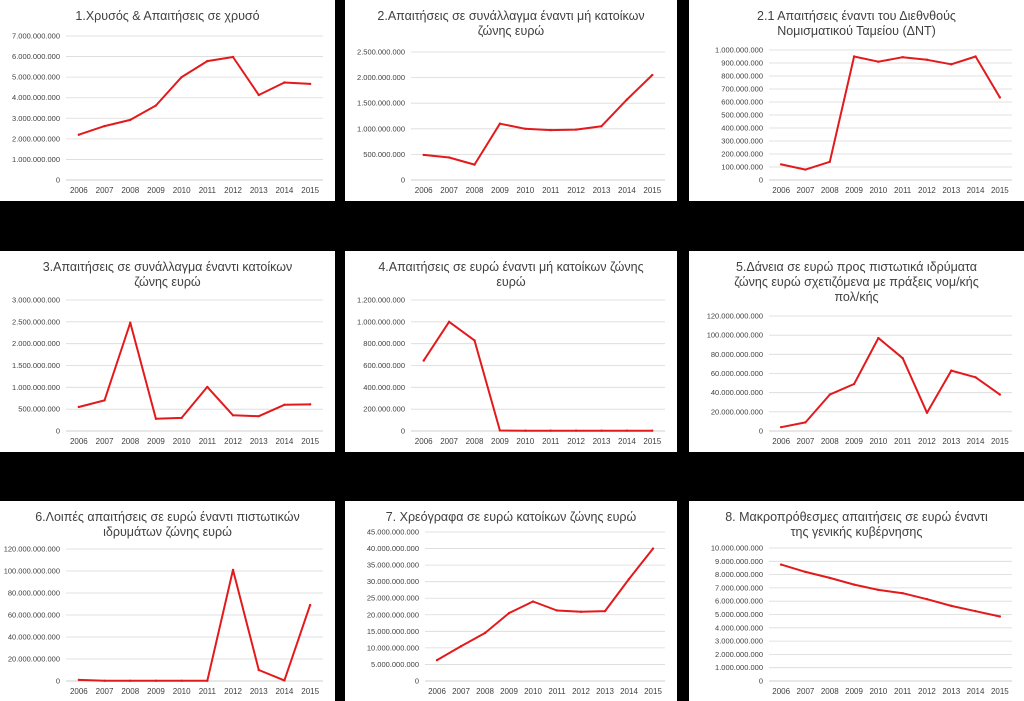  I want to click on y-tick-label: 80.000.000.000, so click(34, 593).